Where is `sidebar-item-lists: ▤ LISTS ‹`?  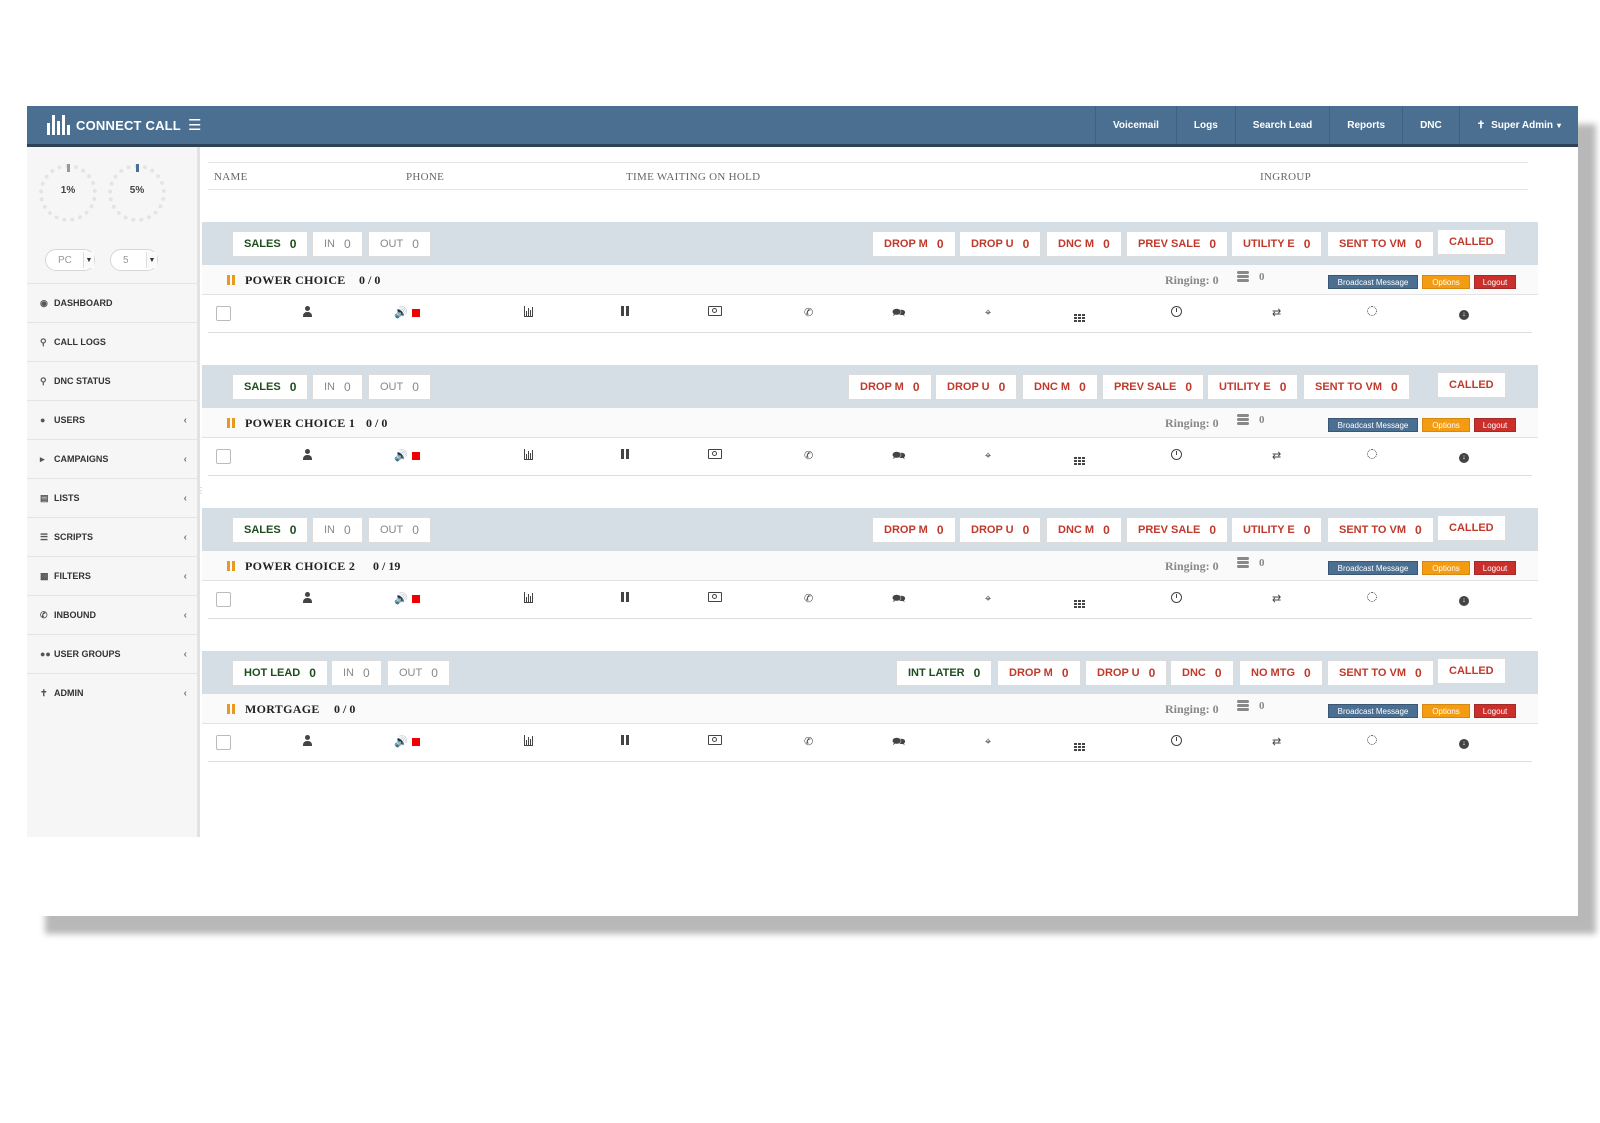
sidebar-item-lists: ▤ LISTS ‹ is located at coordinates (112, 497).